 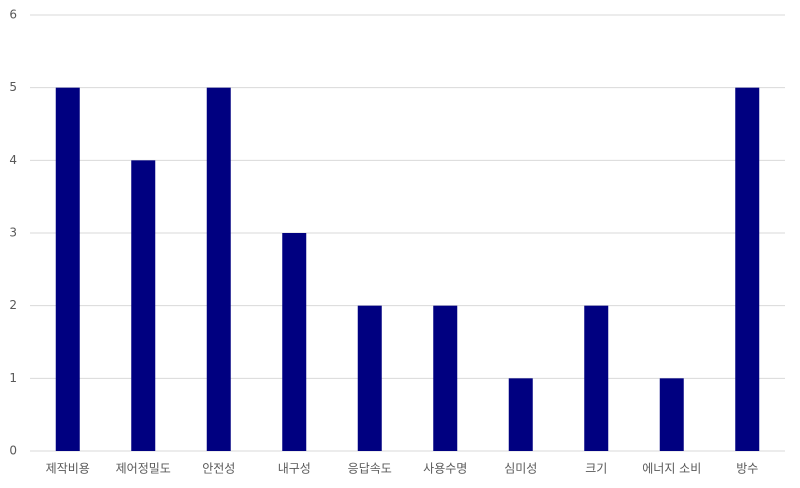 What do you see at coordinates (370, 469) in the screenshot?
I see `x-tick-label: 응답속도` at bounding box center [370, 469].